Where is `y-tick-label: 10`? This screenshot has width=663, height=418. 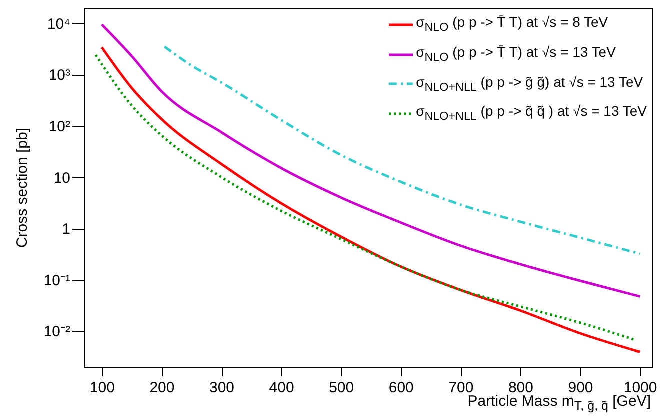
y-tick-label: 10 is located at coordinates (62, 178).